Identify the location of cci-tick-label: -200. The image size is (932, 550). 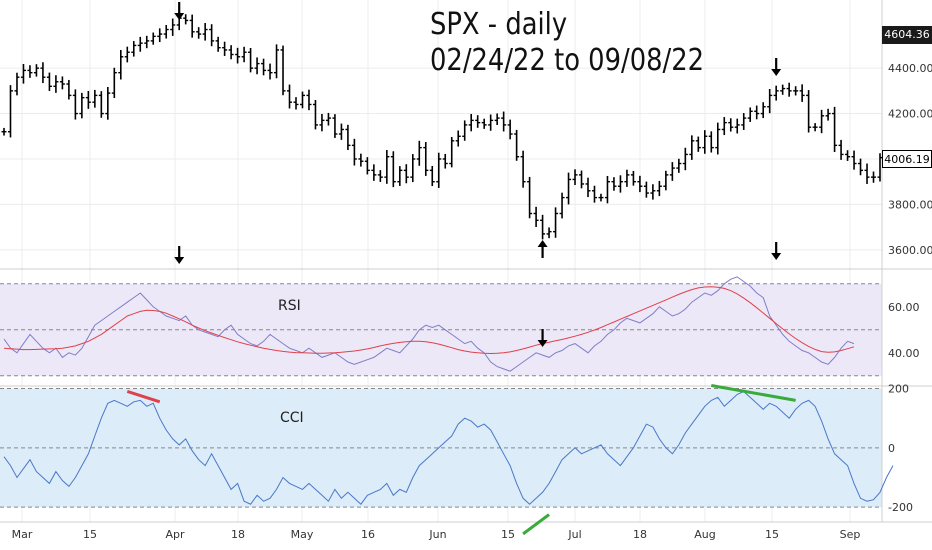
(900, 507).